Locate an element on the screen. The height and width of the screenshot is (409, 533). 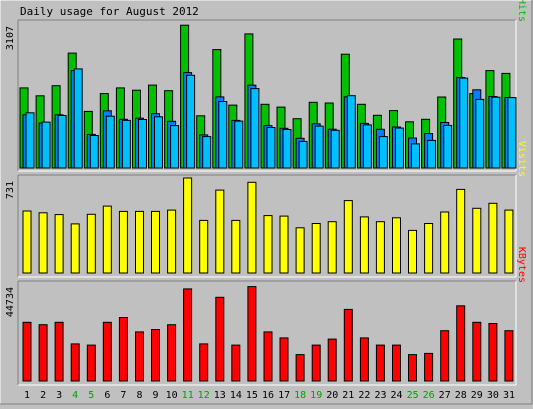
series-label-part: KBytes is located at coordinates (521, 265).